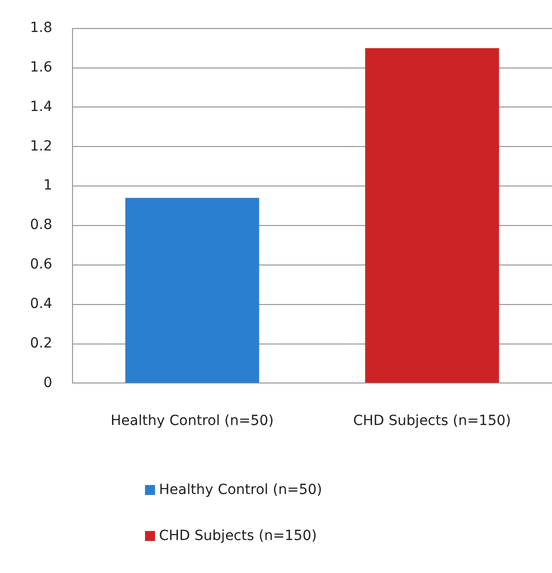 The width and height of the screenshot is (552, 573). What do you see at coordinates (41, 106) in the screenshot?
I see `y-tick-label: 1.4` at bounding box center [41, 106].